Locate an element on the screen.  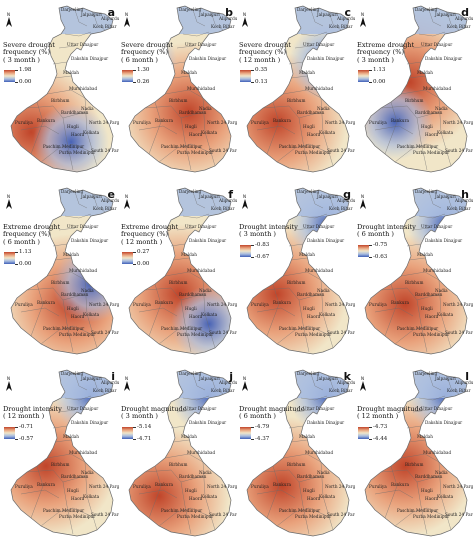
panel-letter: a is located at coordinates (111, 12).